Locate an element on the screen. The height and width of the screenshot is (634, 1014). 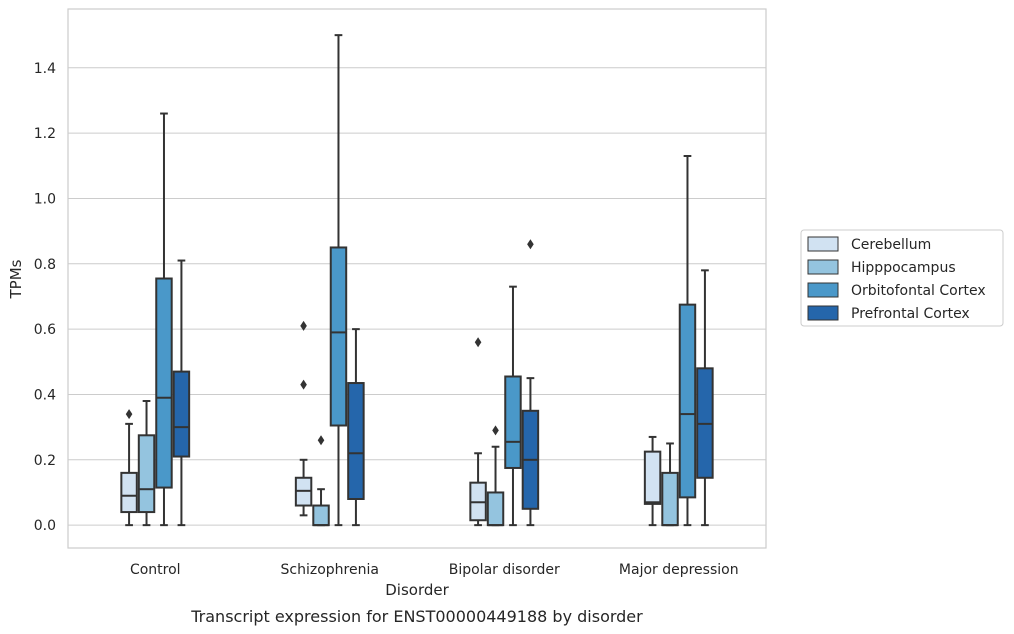
legend-label: Cerebellum is located at coordinates (891, 245).